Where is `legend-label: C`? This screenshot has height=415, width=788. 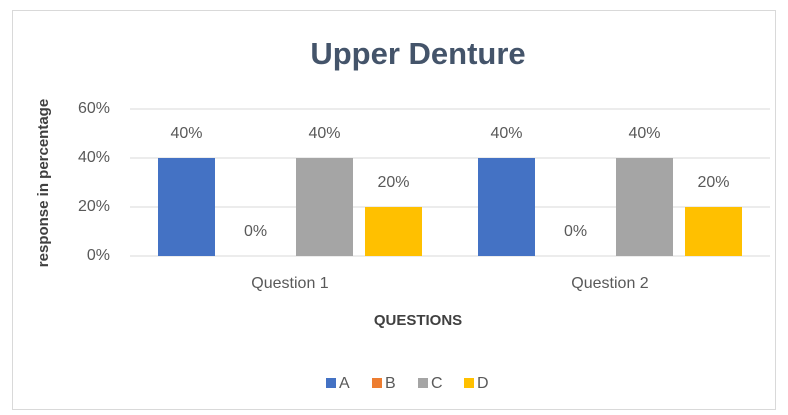
legend-label: C is located at coordinates (437, 383).